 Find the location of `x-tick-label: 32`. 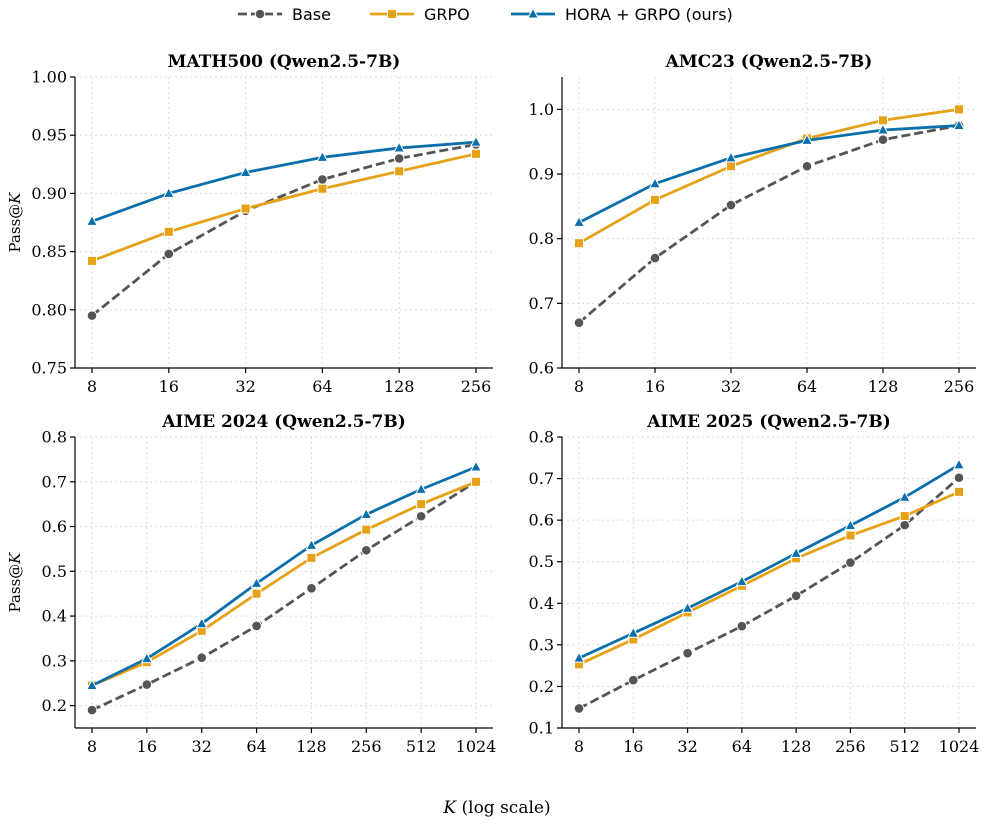

x-tick-label: 32 is located at coordinates (245, 386).